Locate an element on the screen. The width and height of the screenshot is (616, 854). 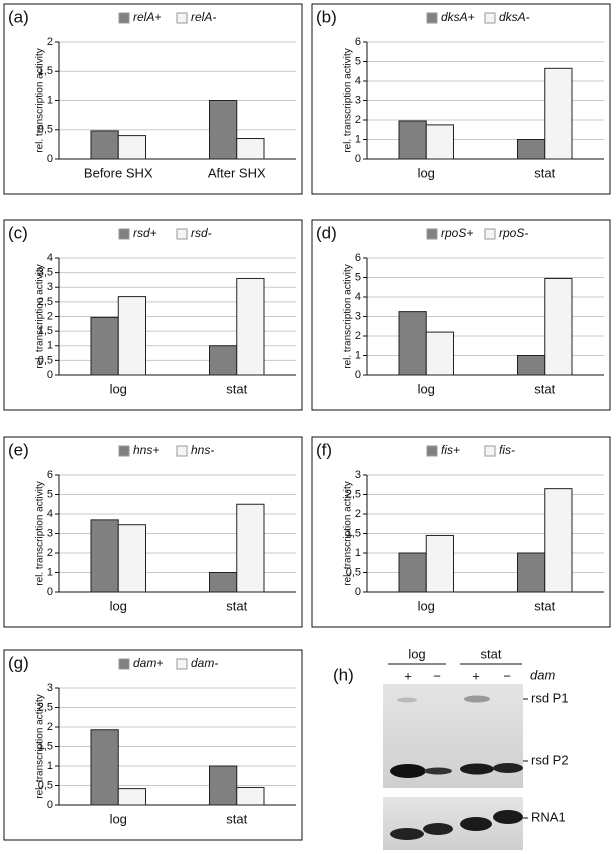
panel-label: (h) is located at coordinates (343, 674).